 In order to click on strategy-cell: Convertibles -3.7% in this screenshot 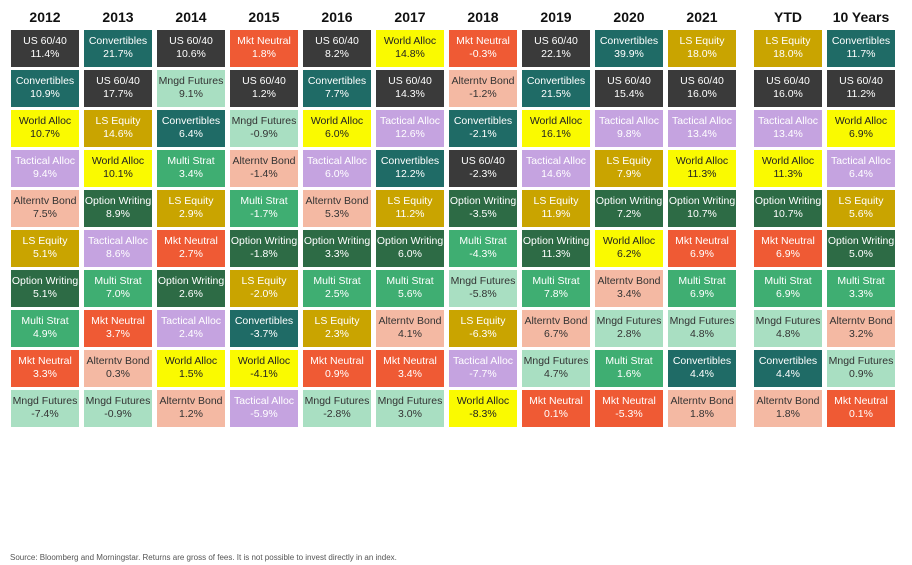, I will do `click(264, 328)`.